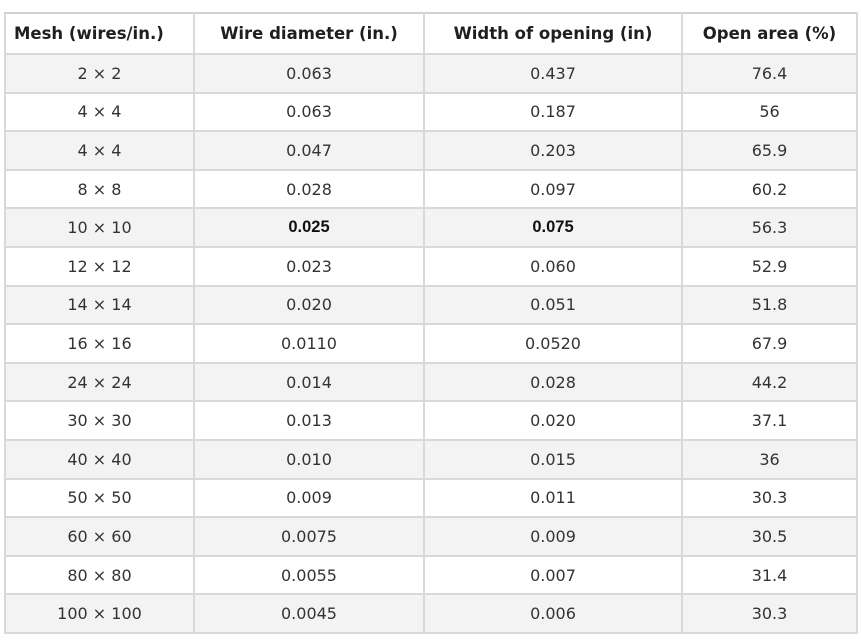 Image resolution: width=861 pixels, height=642 pixels. I want to click on cell-wire-diameter: 0.0045, so click(309, 613).